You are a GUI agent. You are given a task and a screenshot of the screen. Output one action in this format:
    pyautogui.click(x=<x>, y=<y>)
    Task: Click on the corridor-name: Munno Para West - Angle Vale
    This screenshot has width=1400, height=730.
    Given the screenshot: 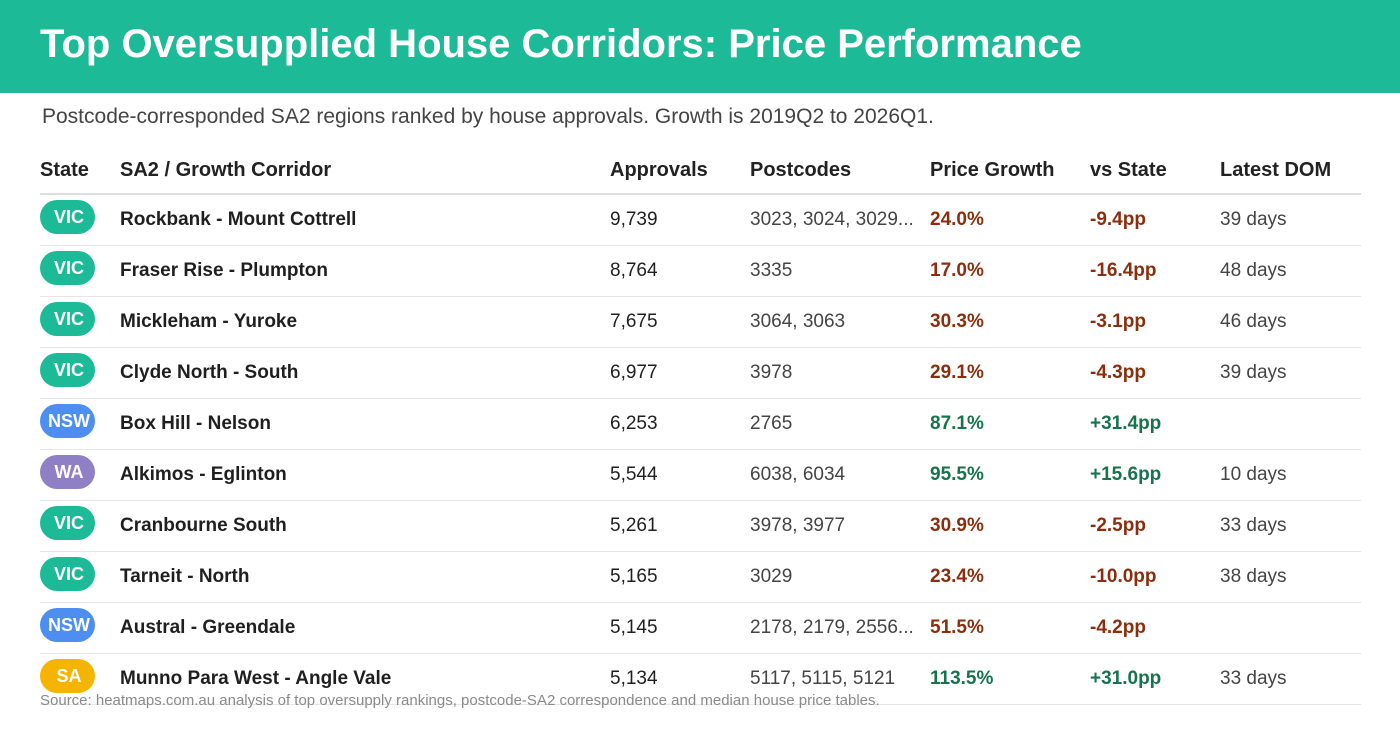 What is the action you would take?
    pyautogui.click(x=256, y=678)
    